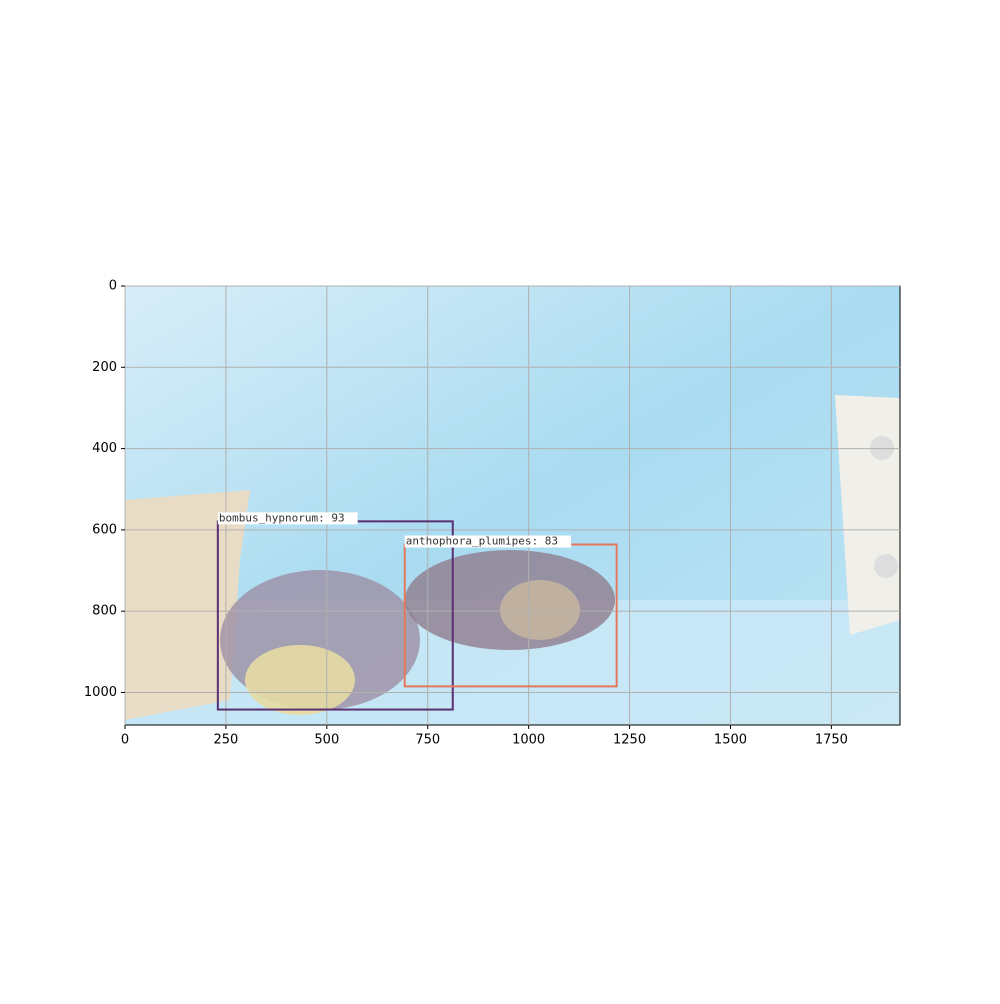 This screenshot has width=1000, height=1004. I want to click on box-label: bombus_hypnorum: 93, so click(282, 517).